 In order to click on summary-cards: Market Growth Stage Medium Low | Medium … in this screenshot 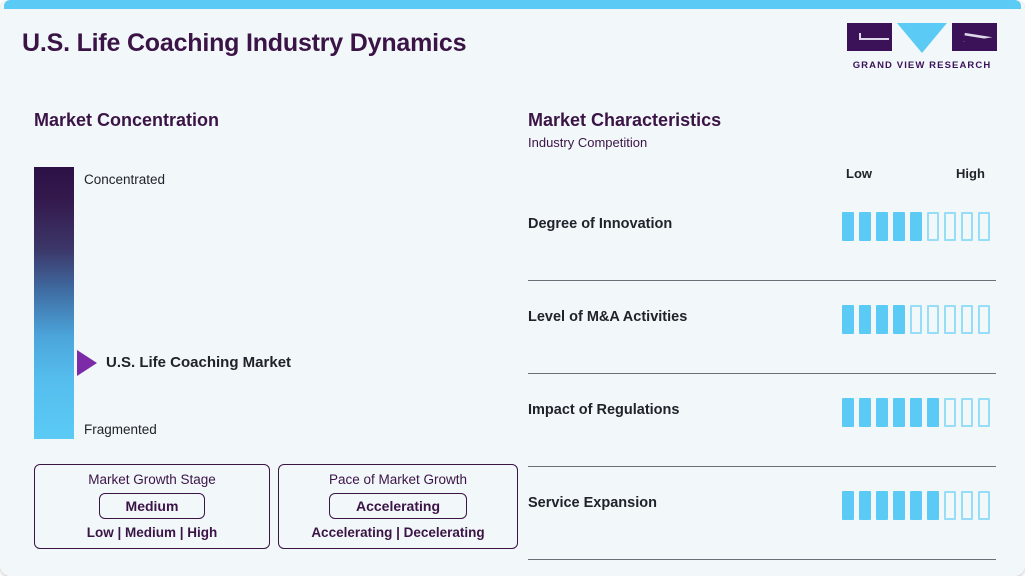, I will do `click(276, 506)`.